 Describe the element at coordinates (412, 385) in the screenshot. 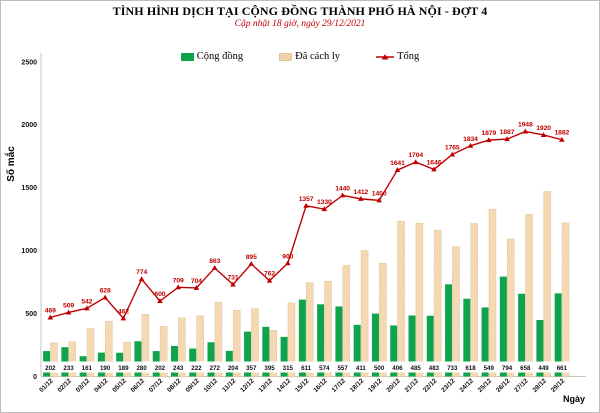

I see `x-tick-label: 21/12` at that location.